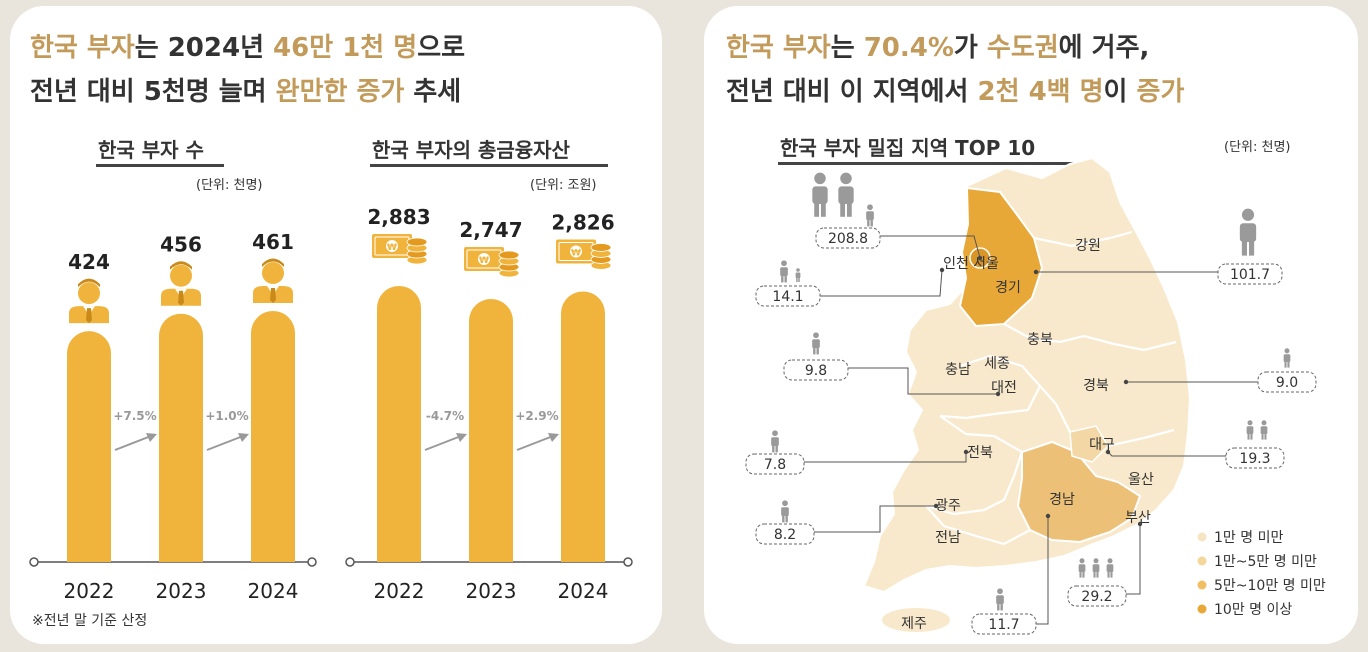 The height and width of the screenshot is (652, 1368). Describe the element at coordinates (181, 591) in the screenshot. I see `x-tick-label: 2023` at that location.